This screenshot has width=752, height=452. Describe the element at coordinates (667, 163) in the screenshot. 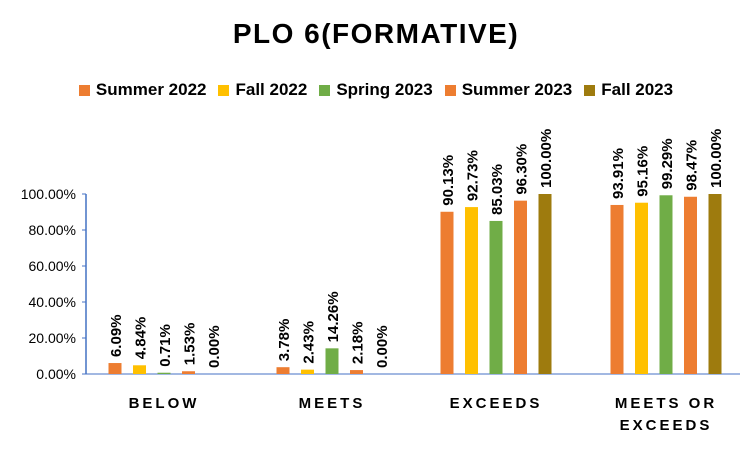

I see `data-label: 99.29%` at that location.